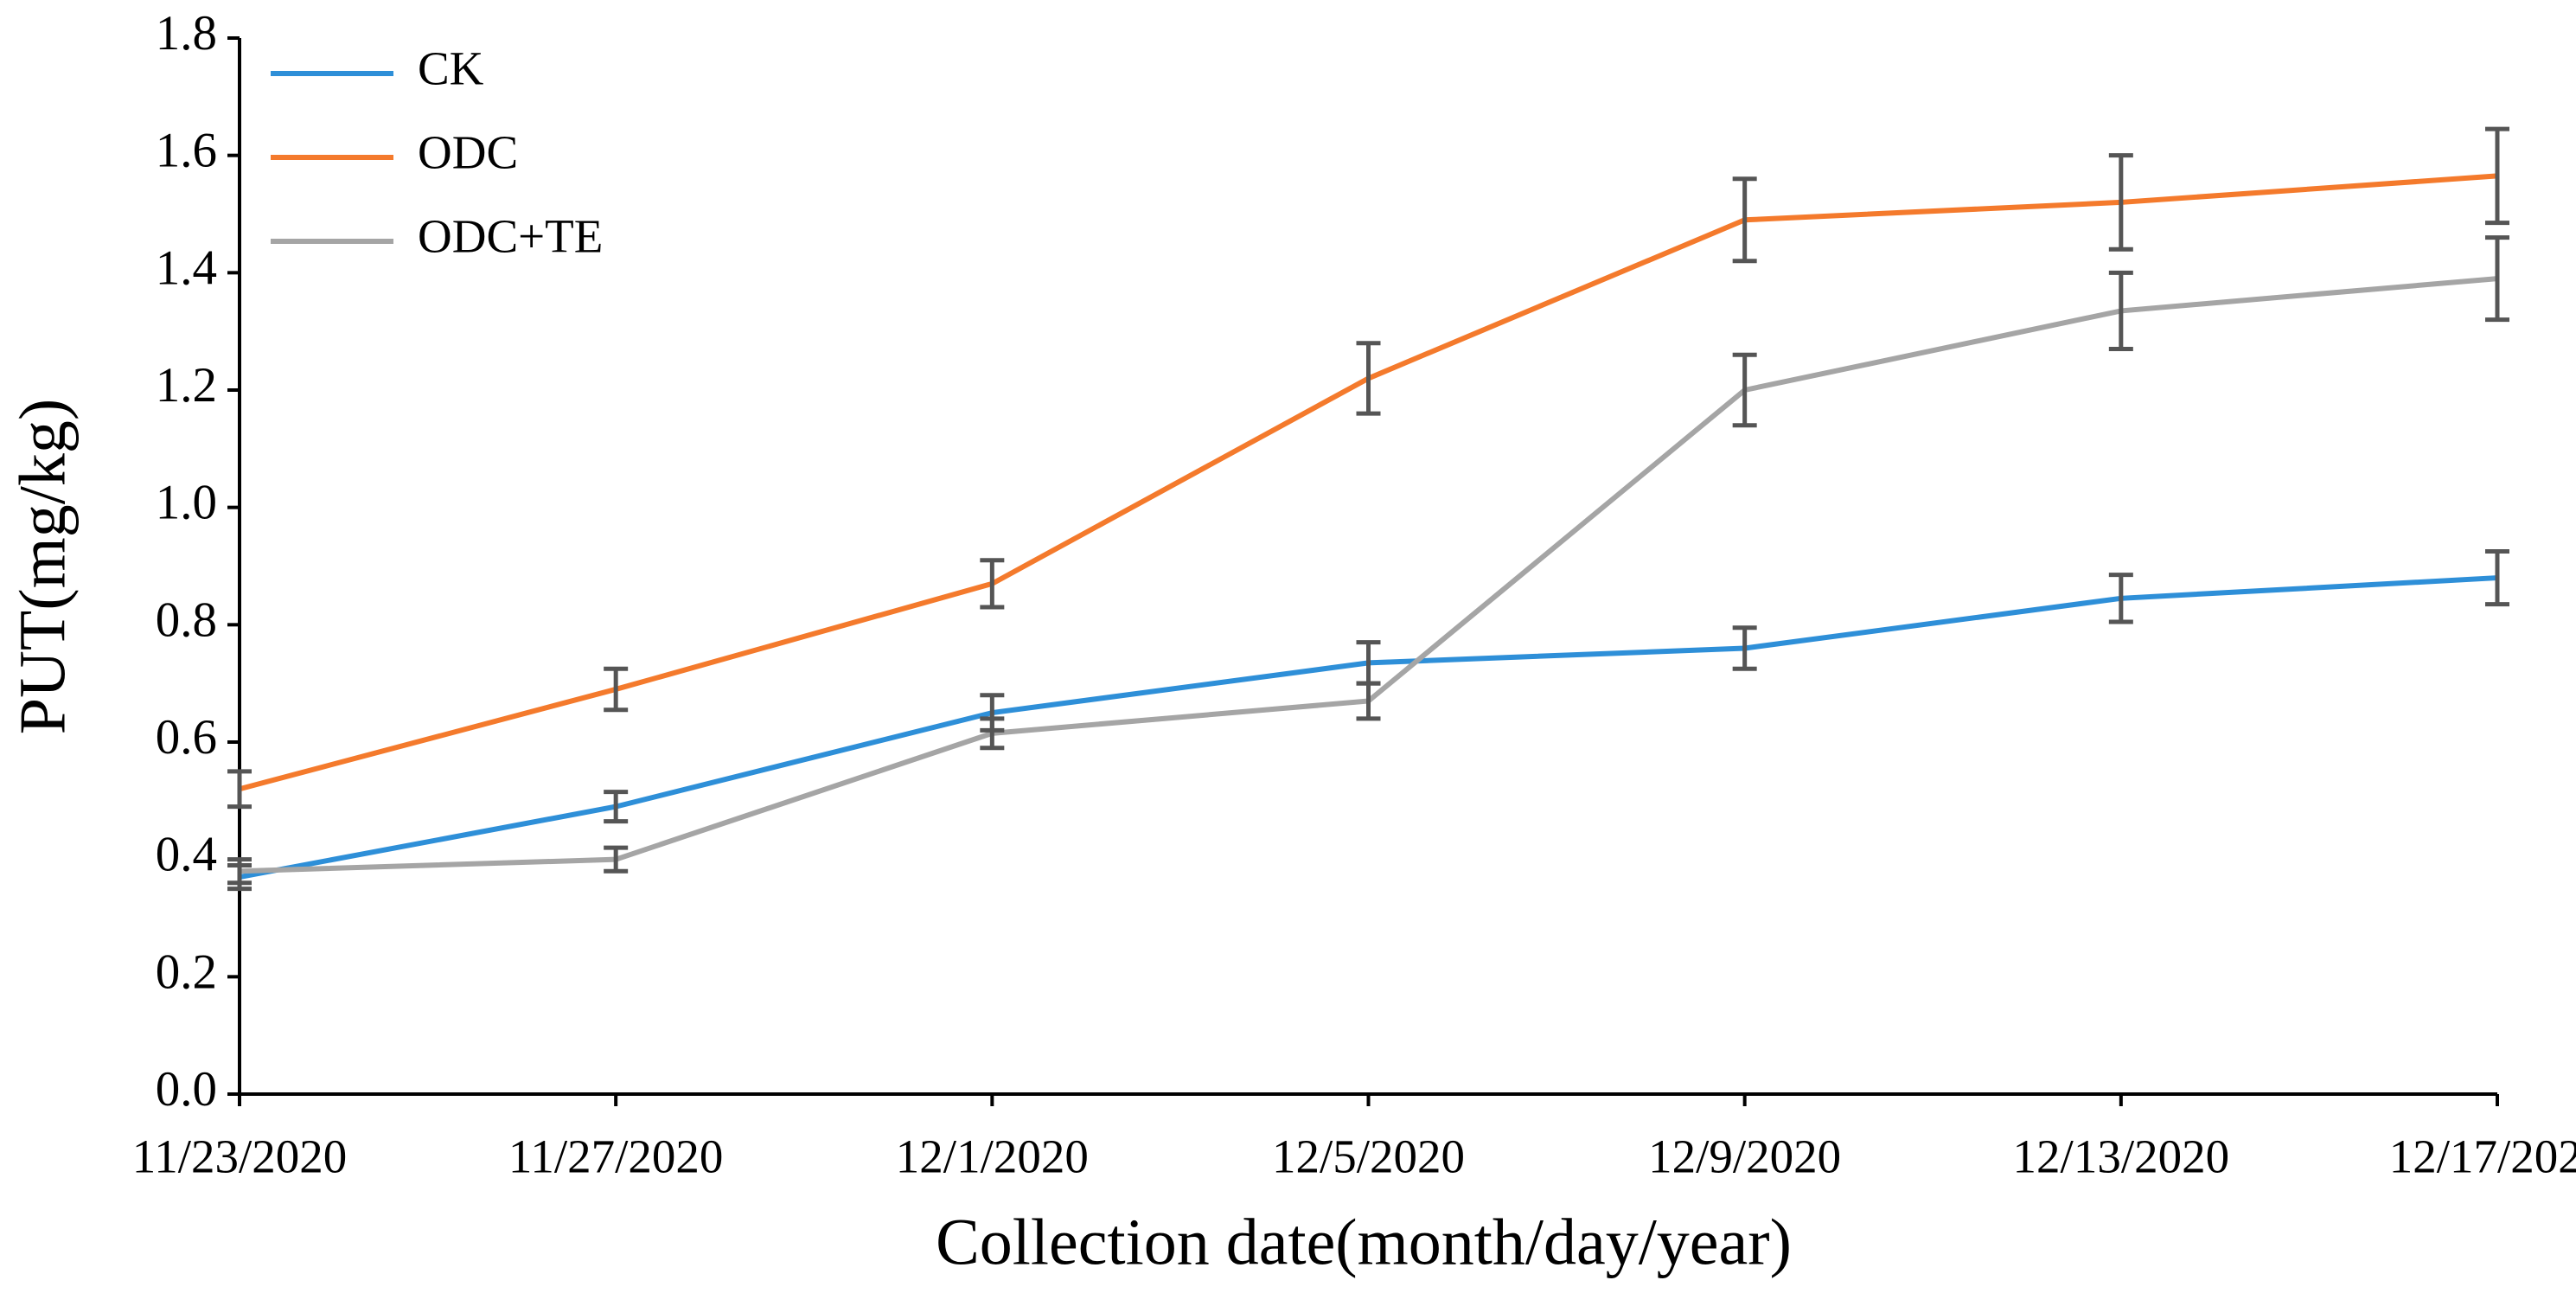 This screenshot has height=1306, width=2576. I want to click on legend-label: CK, so click(451, 68).